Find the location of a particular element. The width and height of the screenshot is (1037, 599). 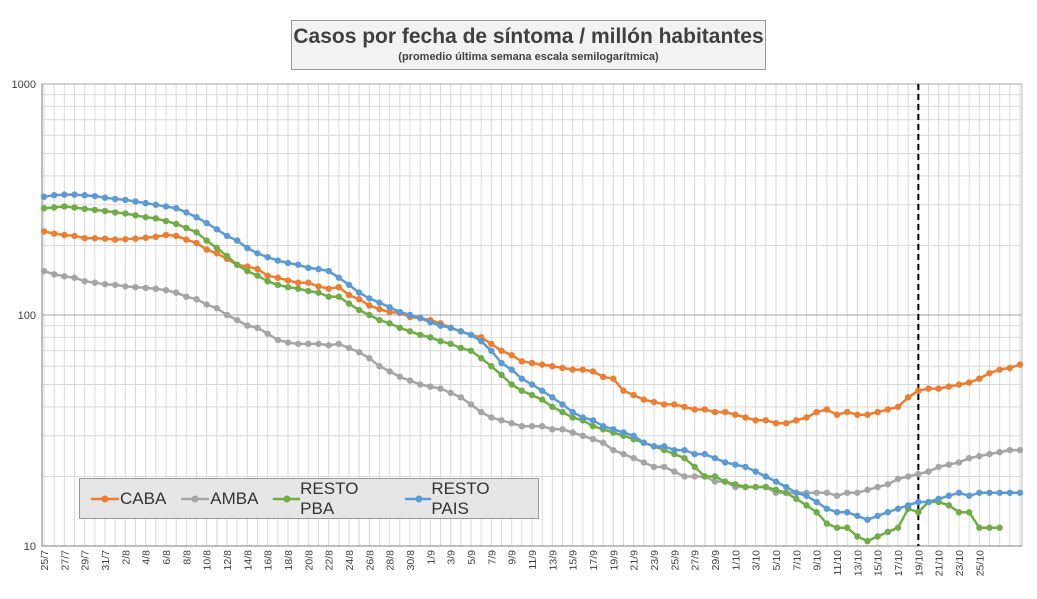

x-tick-label: 19/10 is located at coordinates (919, 563).